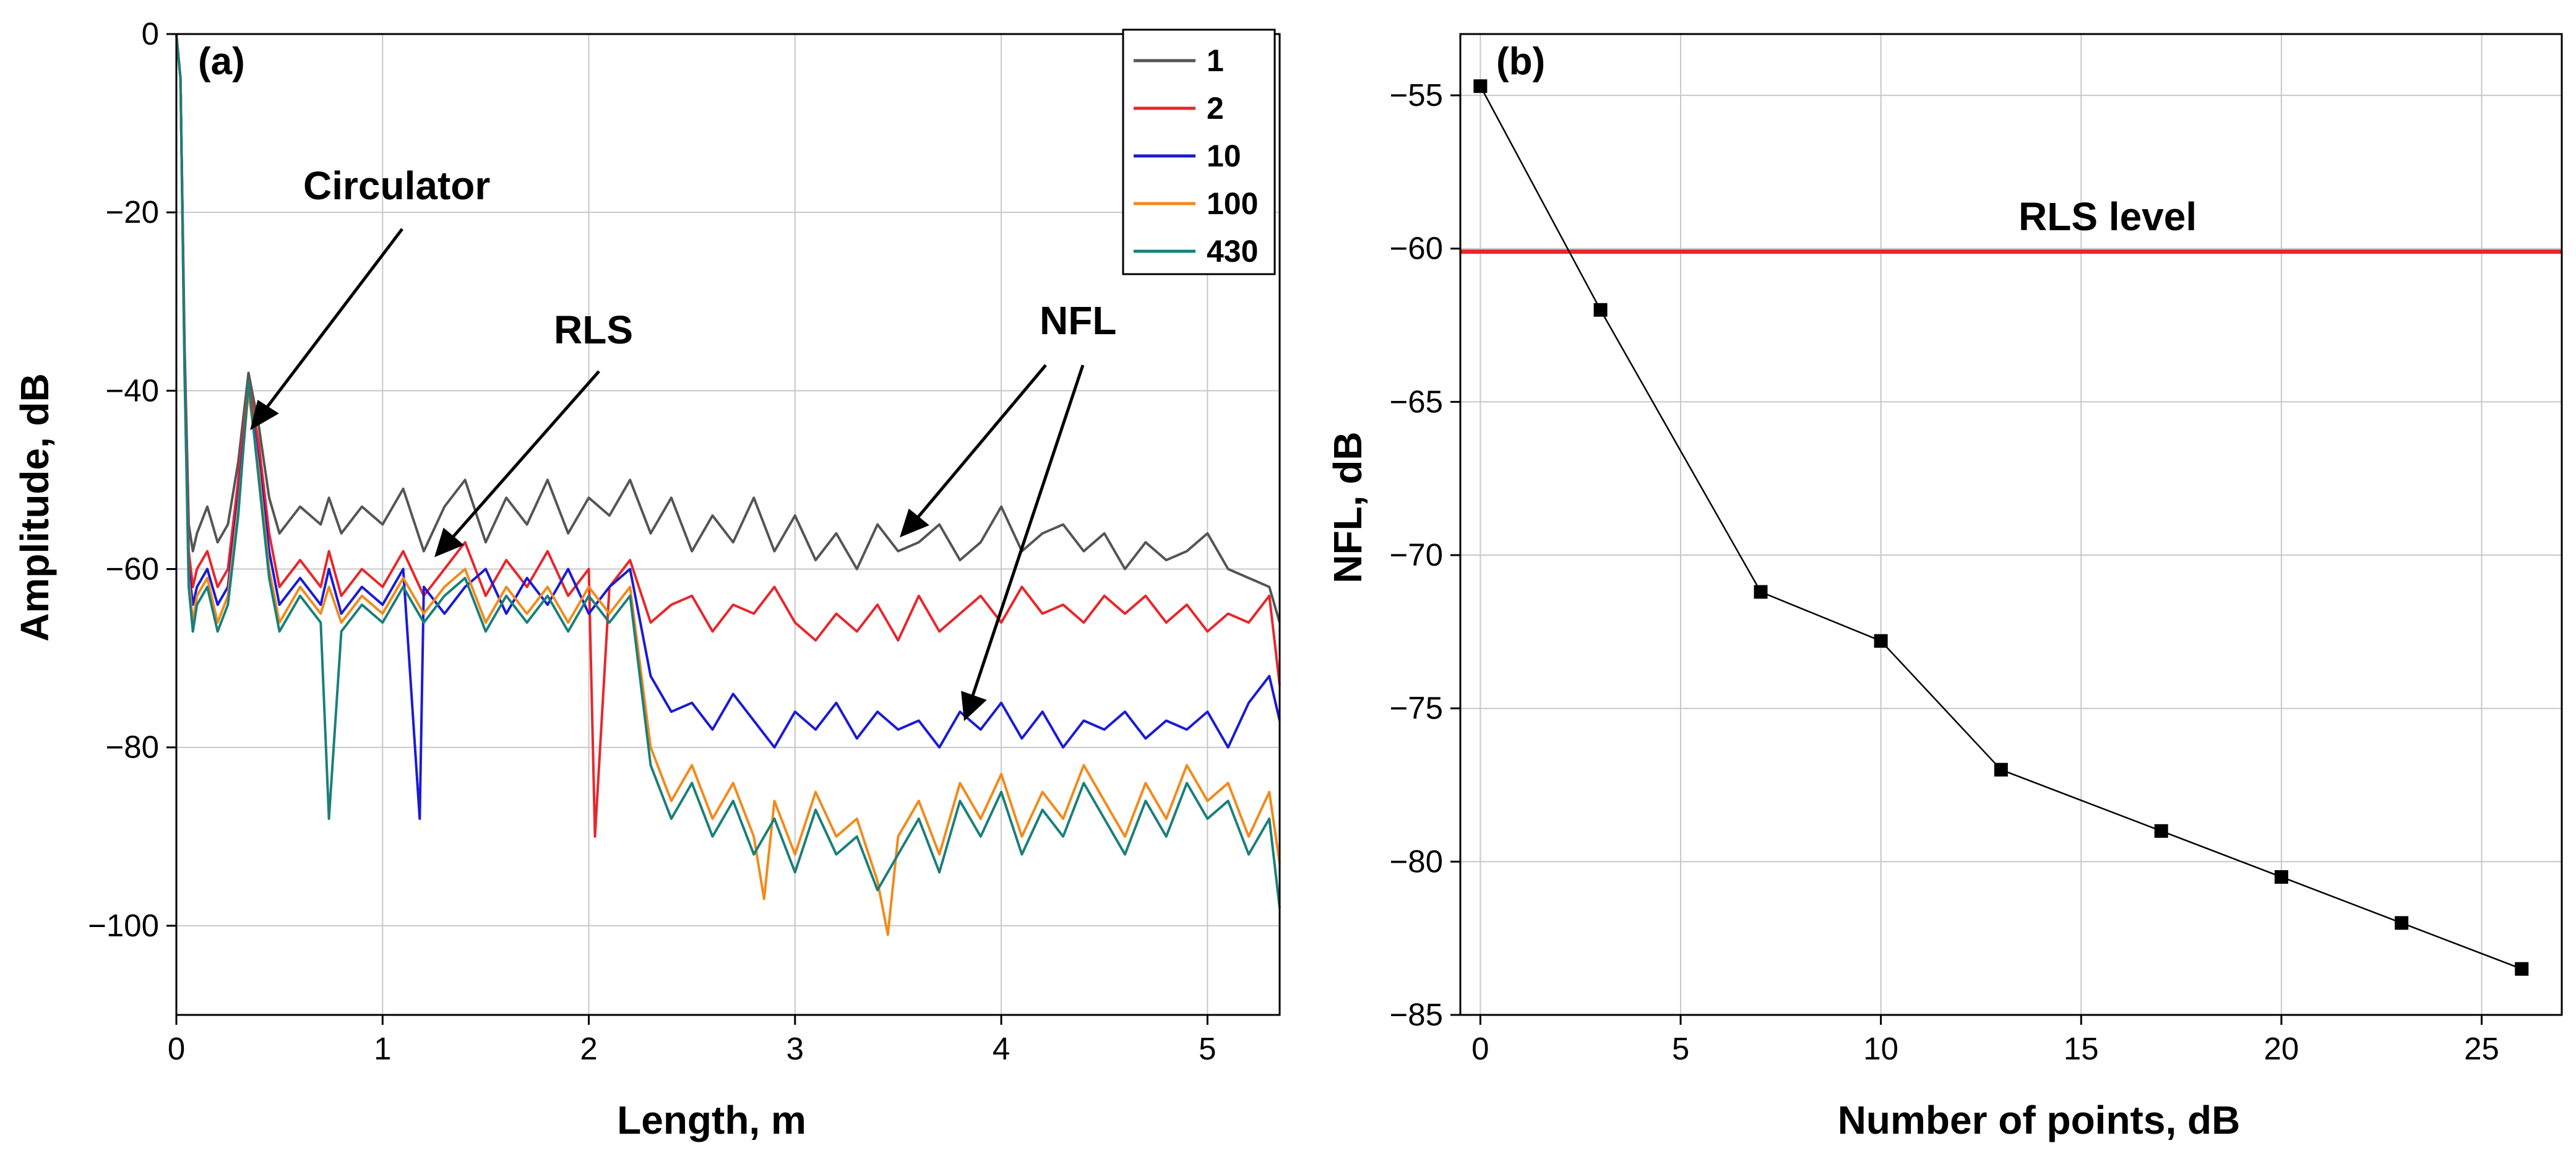 This screenshot has height=1156, width=2576. What do you see at coordinates (1196, 156) in the screenshot?
I see `legend-items: 1 2 10 100 430` at bounding box center [1196, 156].